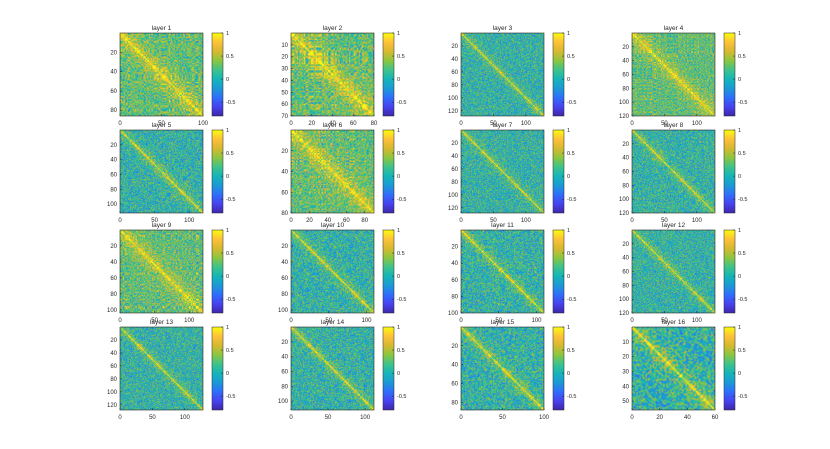 The width and height of the screenshot is (830, 449). What do you see at coordinates (112, 311) in the screenshot?
I see `y-tick-label: 100` at bounding box center [112, 311].